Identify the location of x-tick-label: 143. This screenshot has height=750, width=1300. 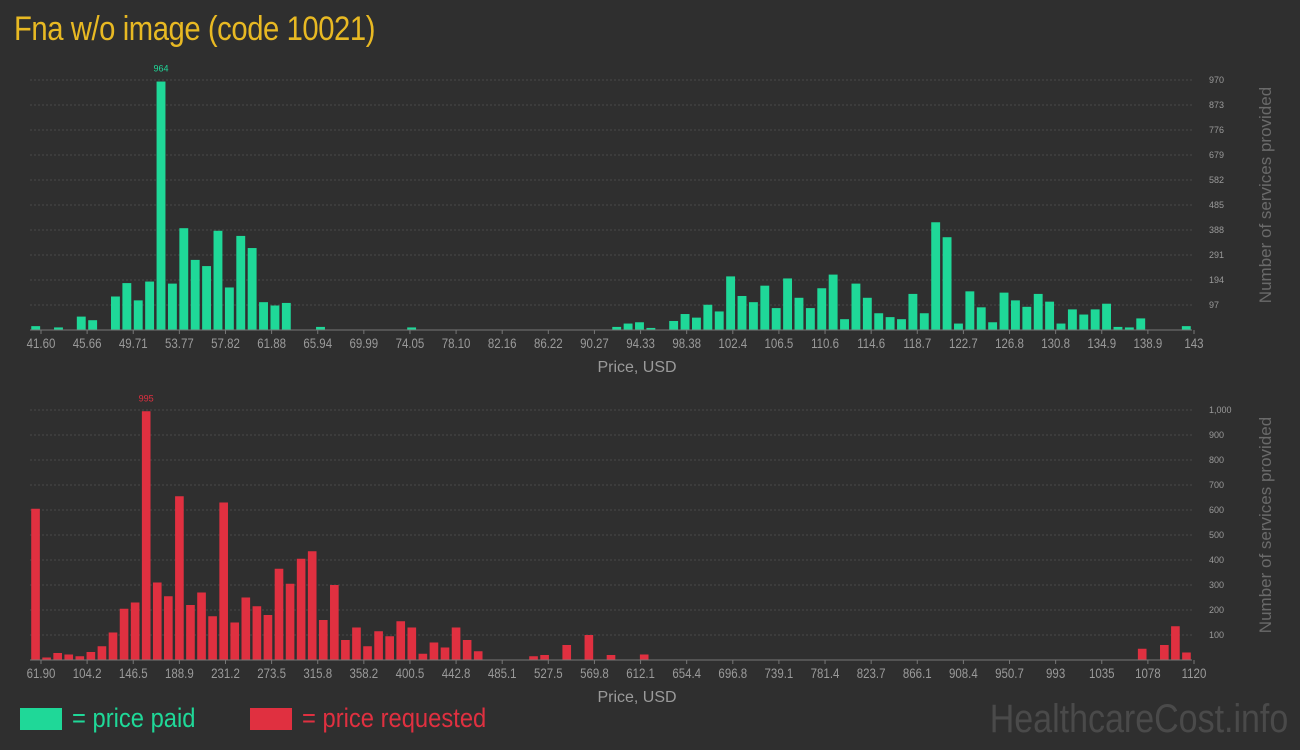
(1193, 343).